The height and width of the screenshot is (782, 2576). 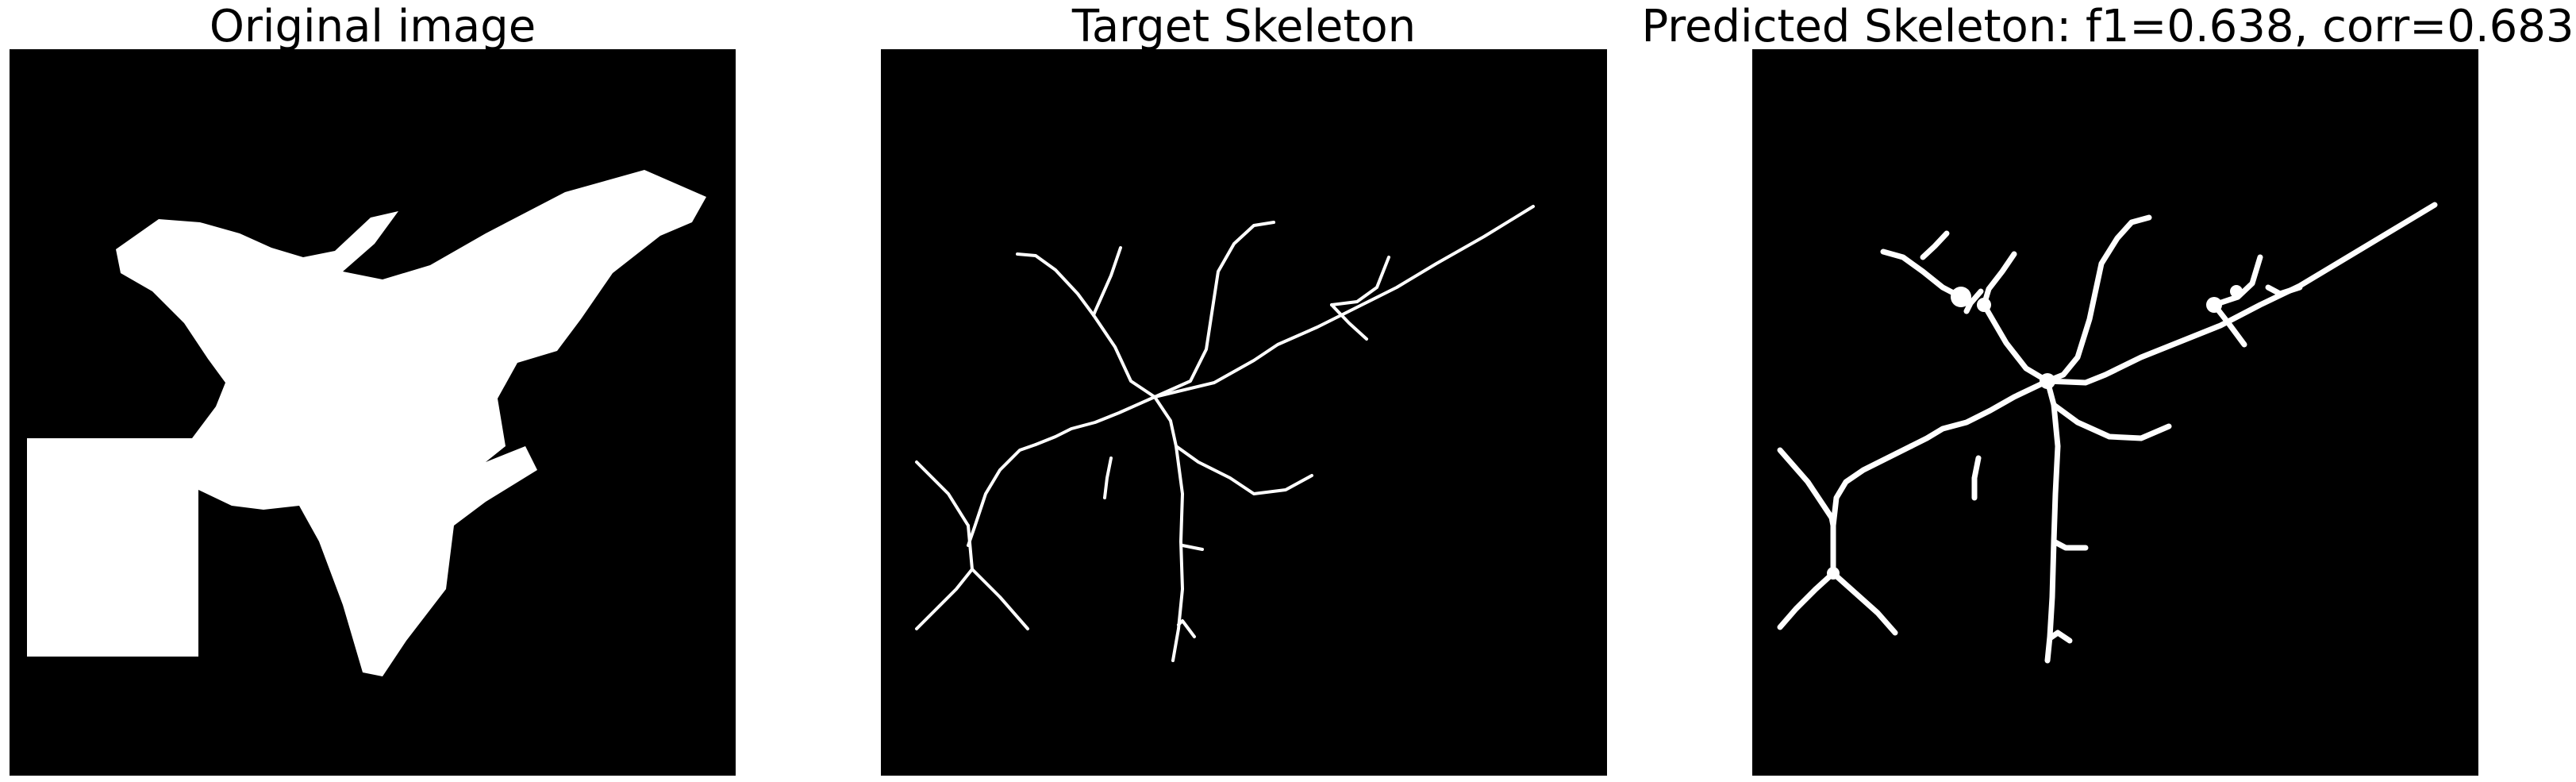 What do you see at coordinates (2107, 27) in the screenshot?
I see `predicted-skeleton-title: Predicted Skeleton: f1=0.638, corr=0.683` at bounding box center [2107, 27].